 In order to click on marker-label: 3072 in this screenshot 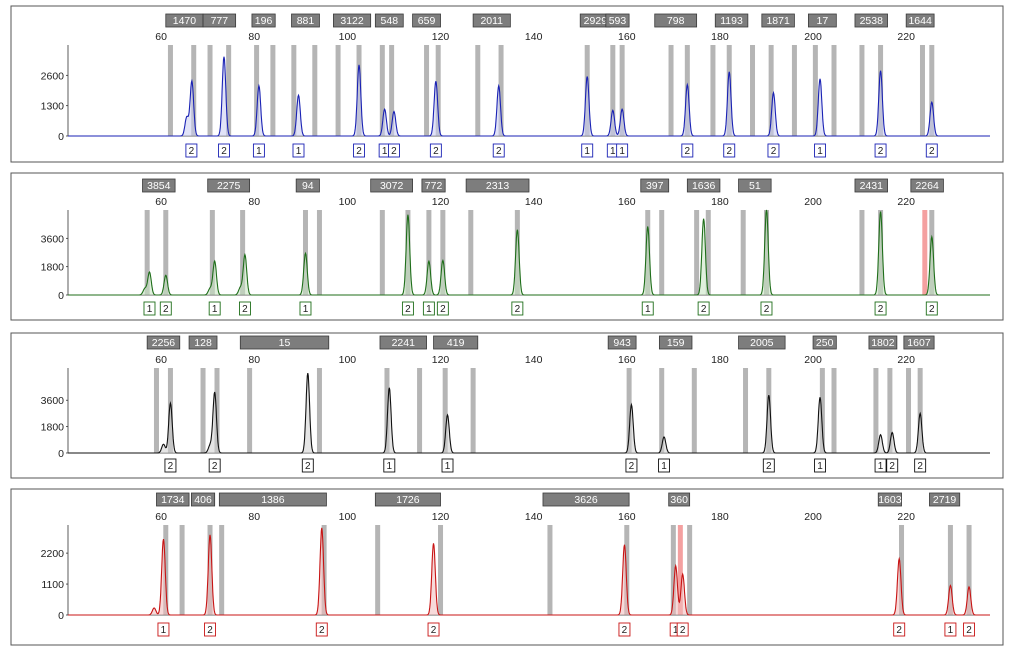, I will do `click(392, 186)`.